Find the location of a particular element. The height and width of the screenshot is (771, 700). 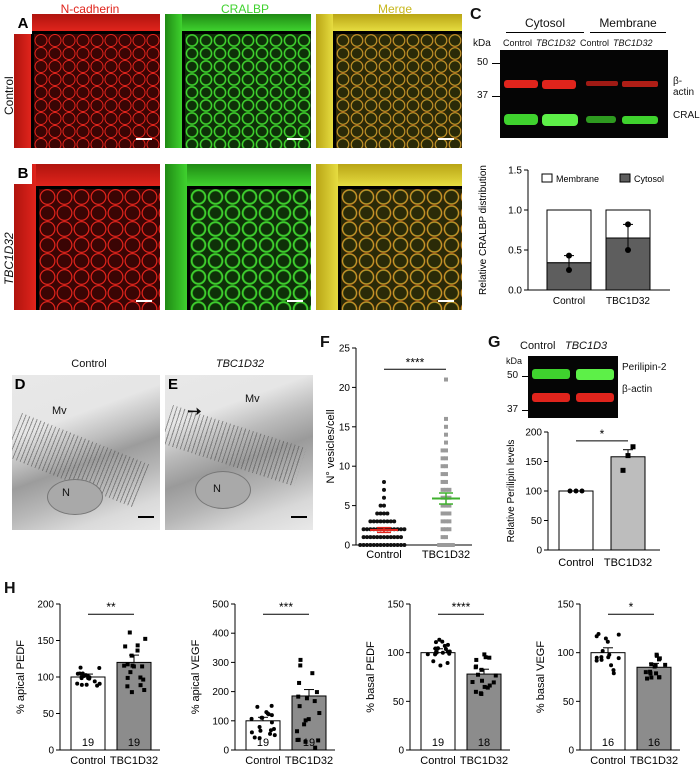

y-tick-label: 0.0 is located at coordinates (515, 291).